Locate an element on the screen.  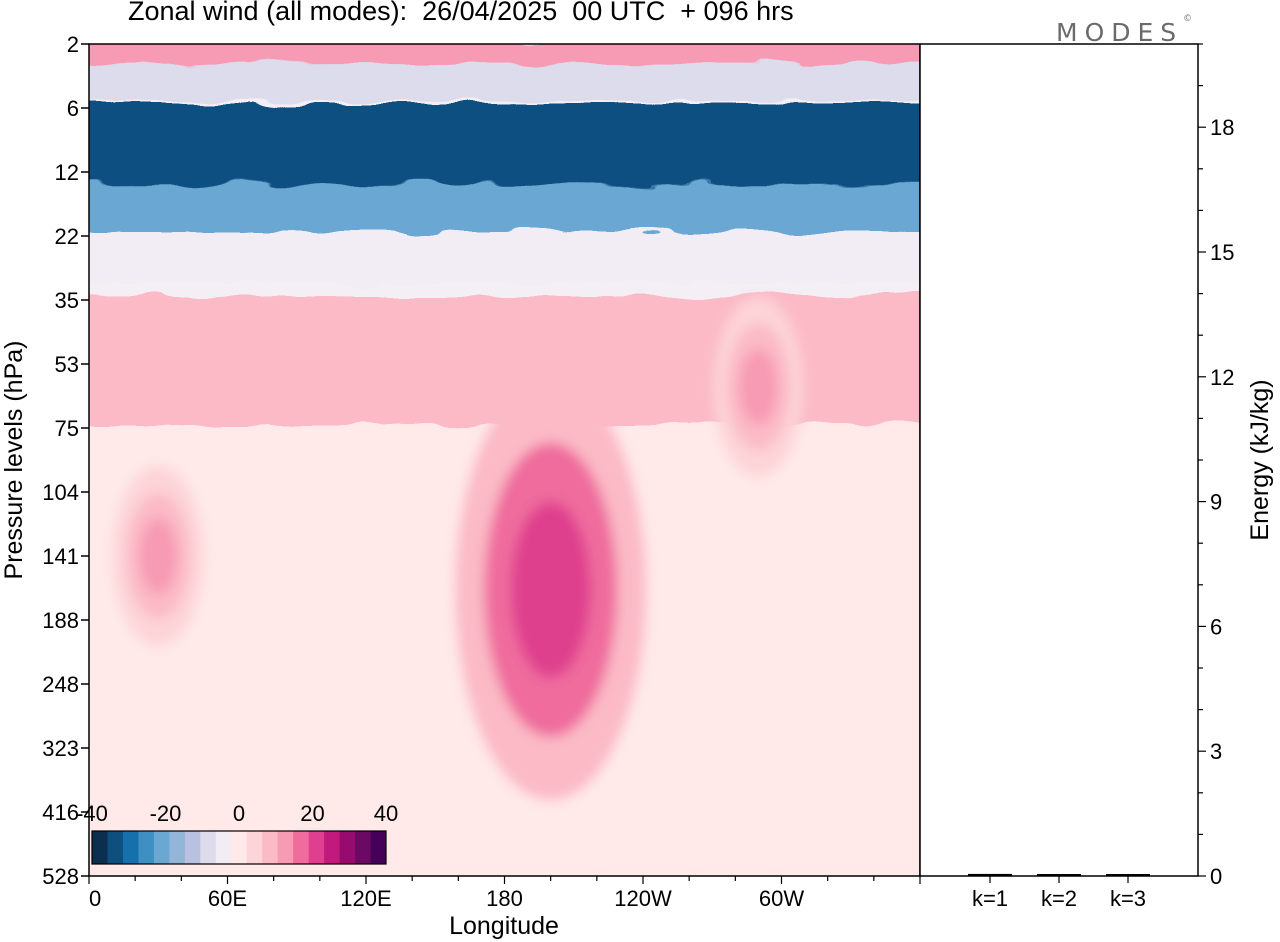
y-axis-label: Pressure levels (hPa) is located at coordinates (14, 460).